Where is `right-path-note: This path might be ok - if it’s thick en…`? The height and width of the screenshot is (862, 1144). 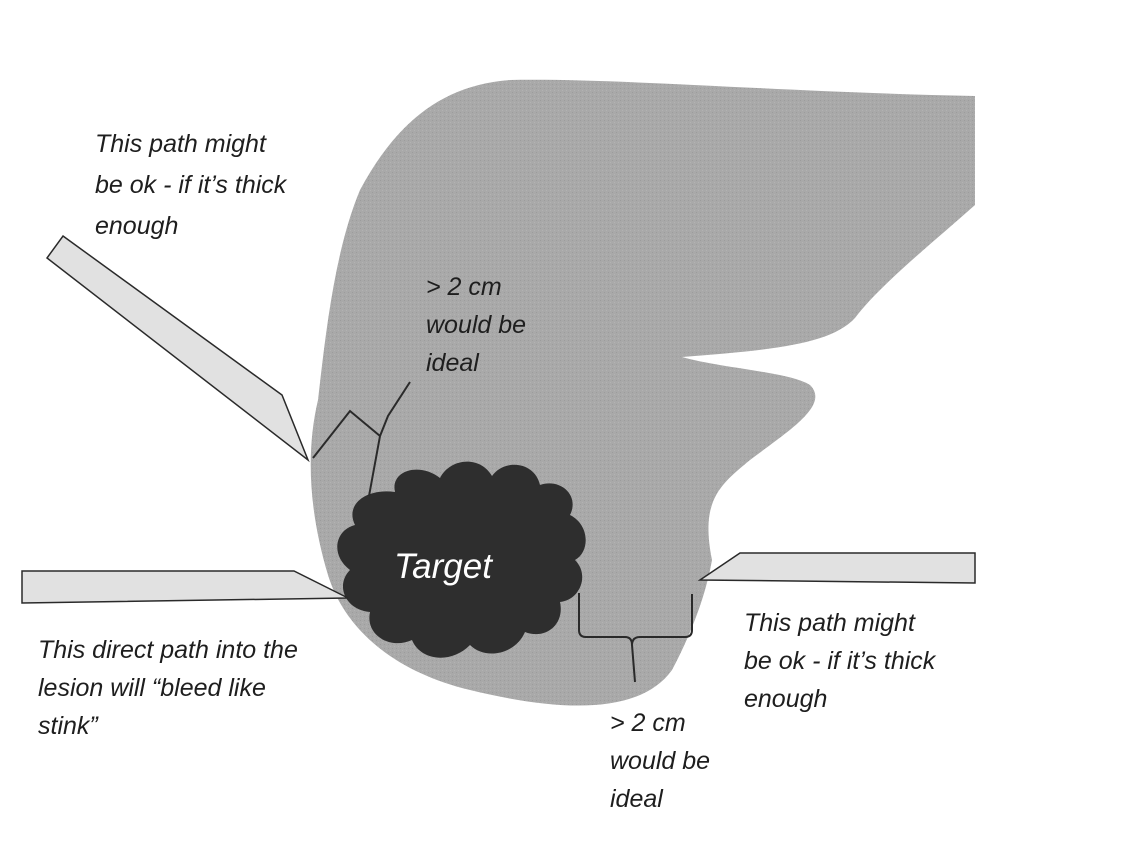 right-path-note: This path might be ok - if it’s thick en… is located at coordinates (843, 661).